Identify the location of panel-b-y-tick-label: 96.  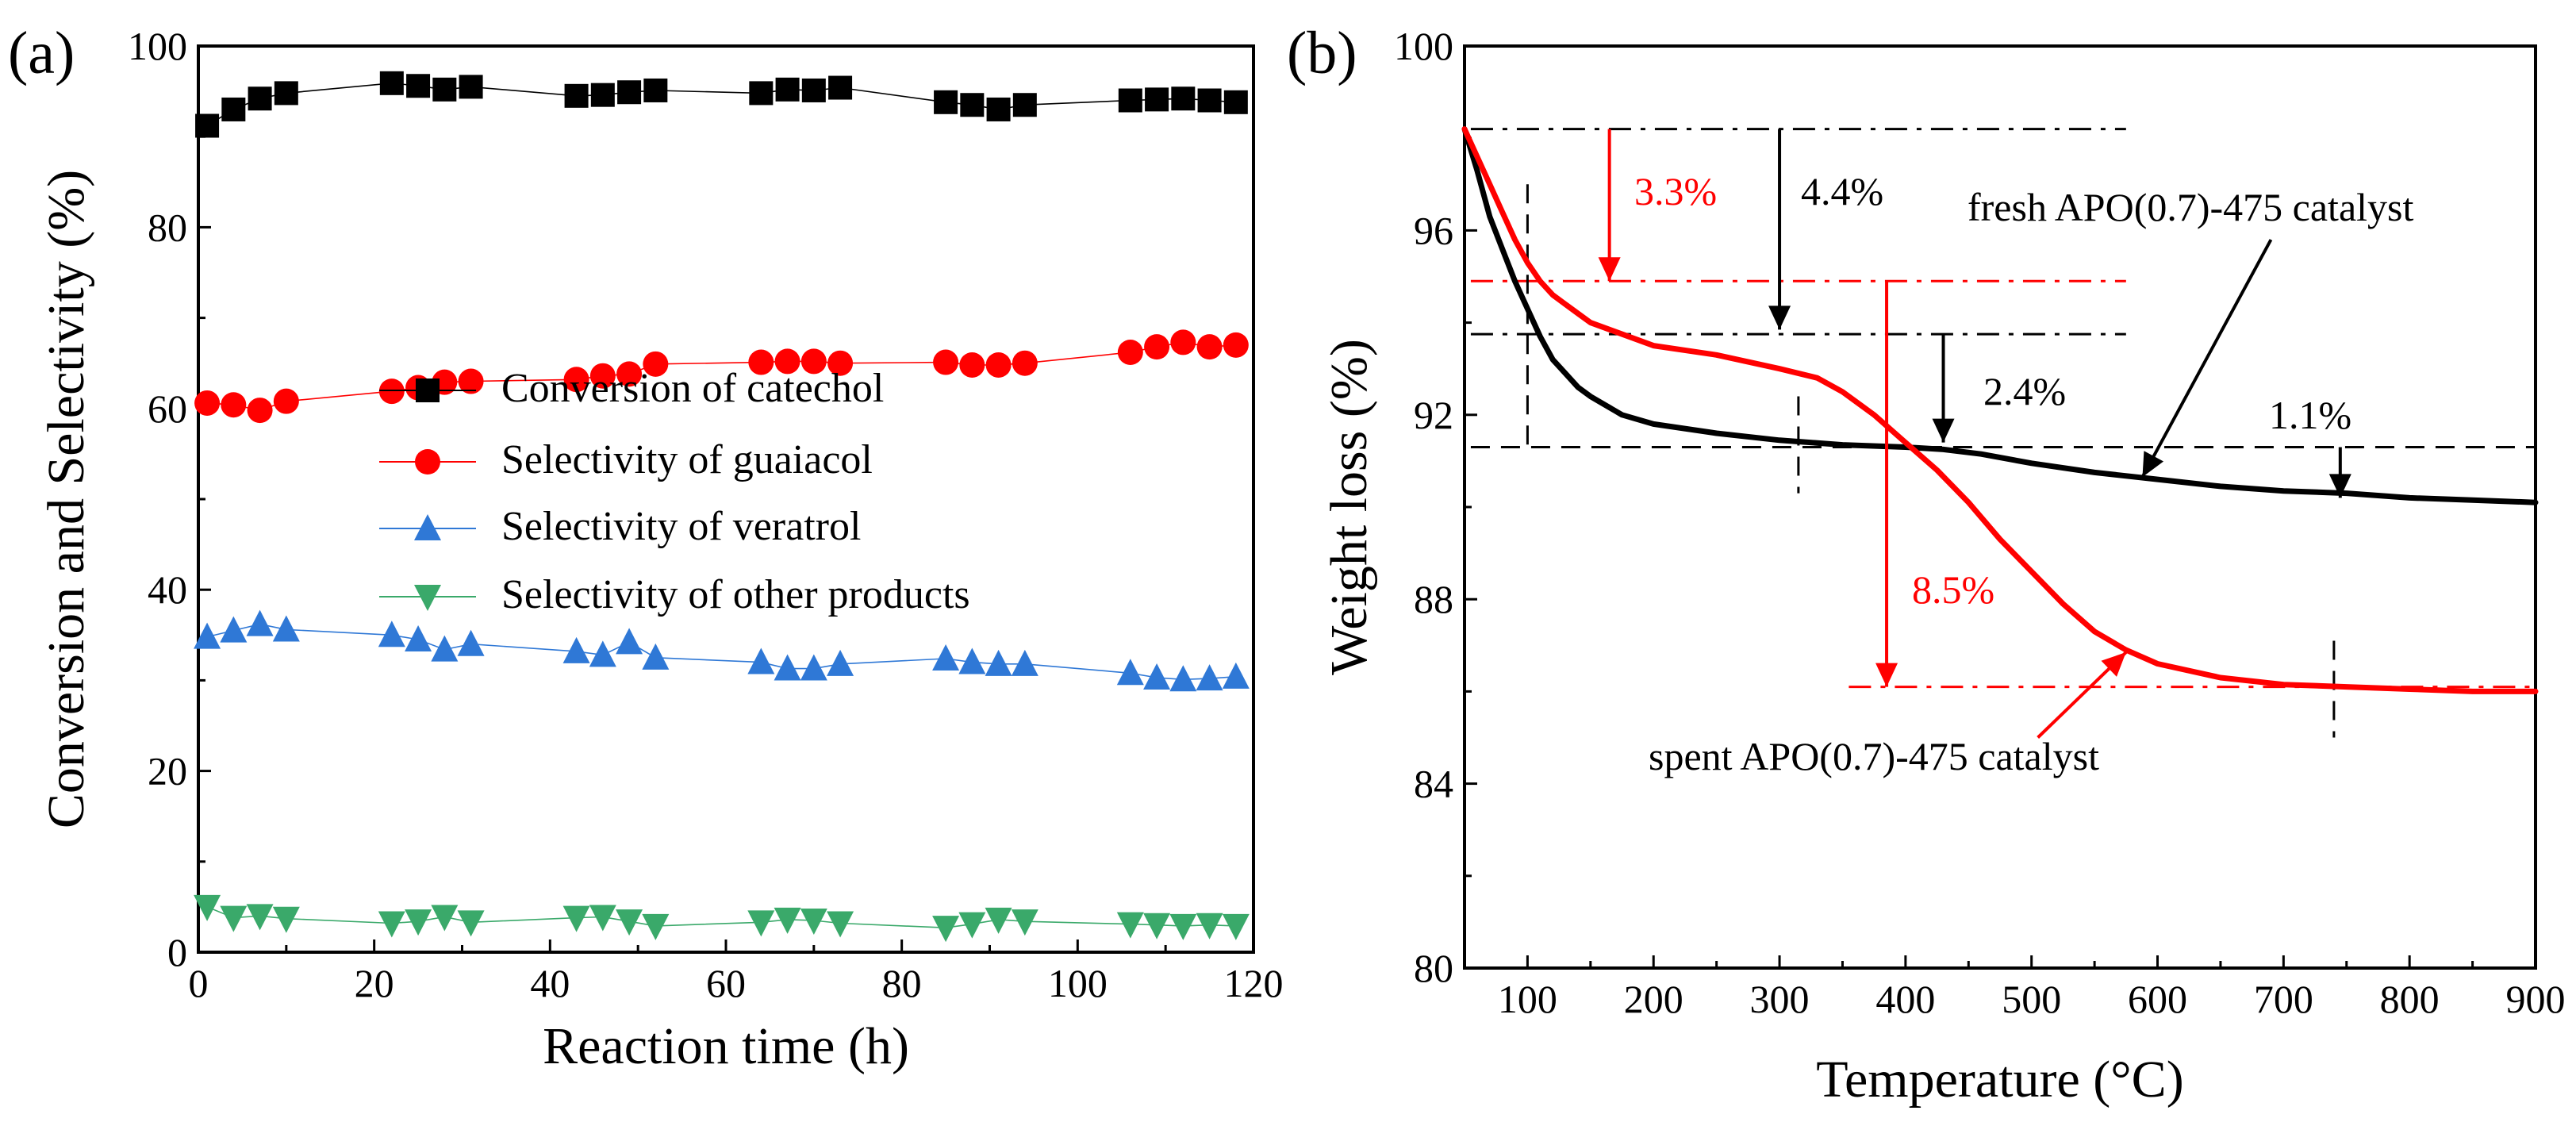
(1433, 230).